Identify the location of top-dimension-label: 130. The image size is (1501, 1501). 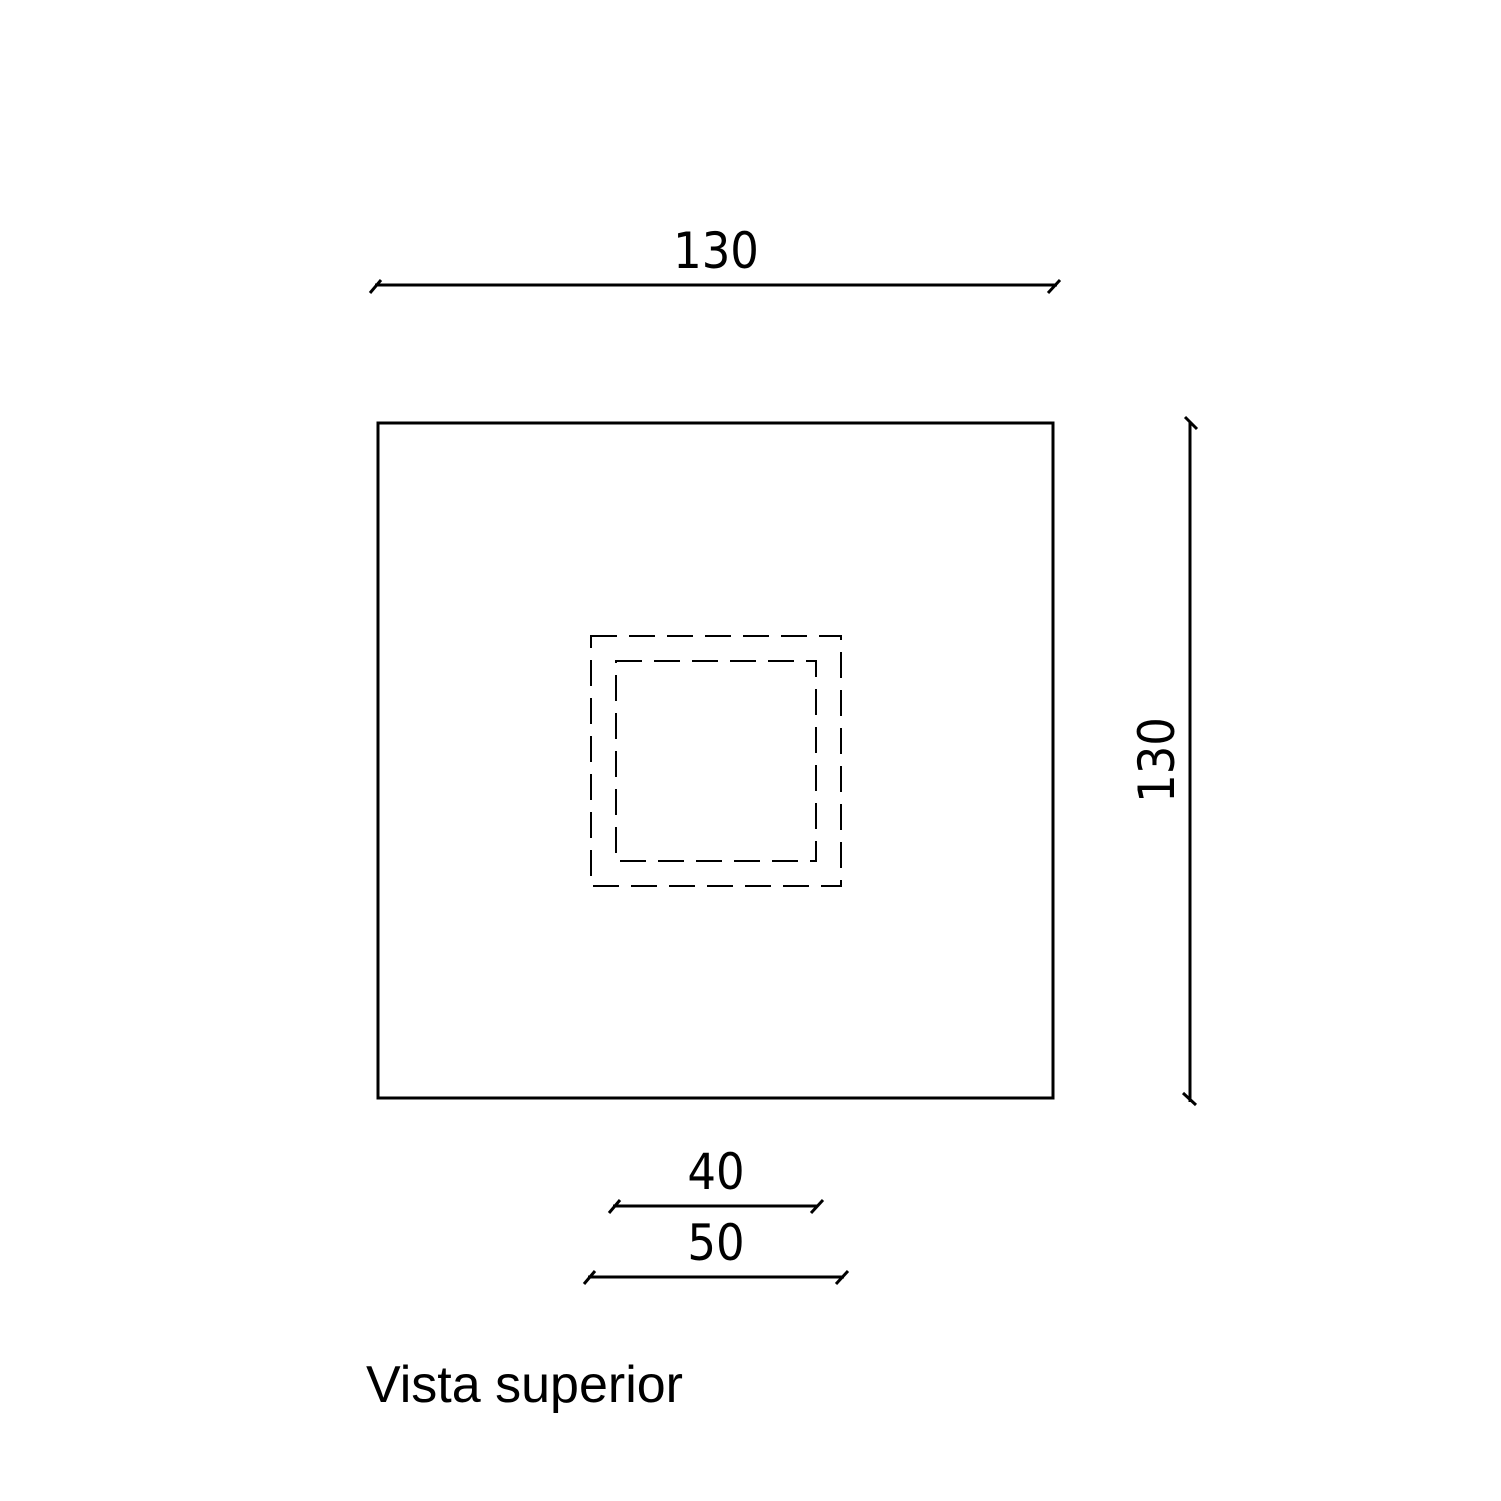
(716, 251).